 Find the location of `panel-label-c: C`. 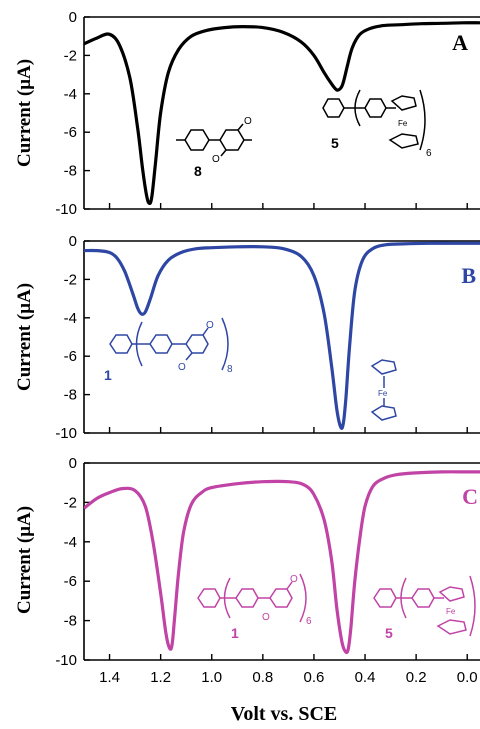

panel-label-c: C is located at coordinates (470, 496).